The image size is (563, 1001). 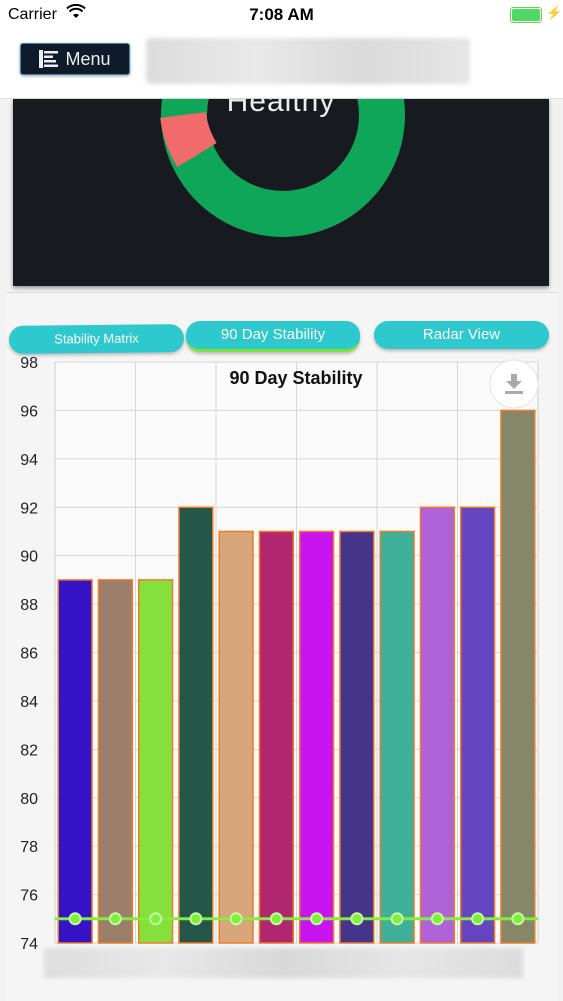 I want to click on download-icon, so click(x=514, y=384).